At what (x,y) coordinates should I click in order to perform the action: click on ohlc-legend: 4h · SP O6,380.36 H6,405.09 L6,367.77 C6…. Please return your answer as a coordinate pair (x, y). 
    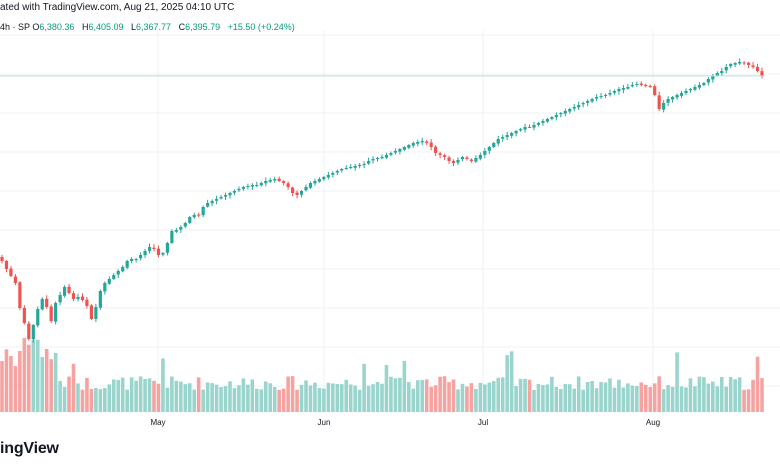
    Looking at the image, I should click on (150, 27).